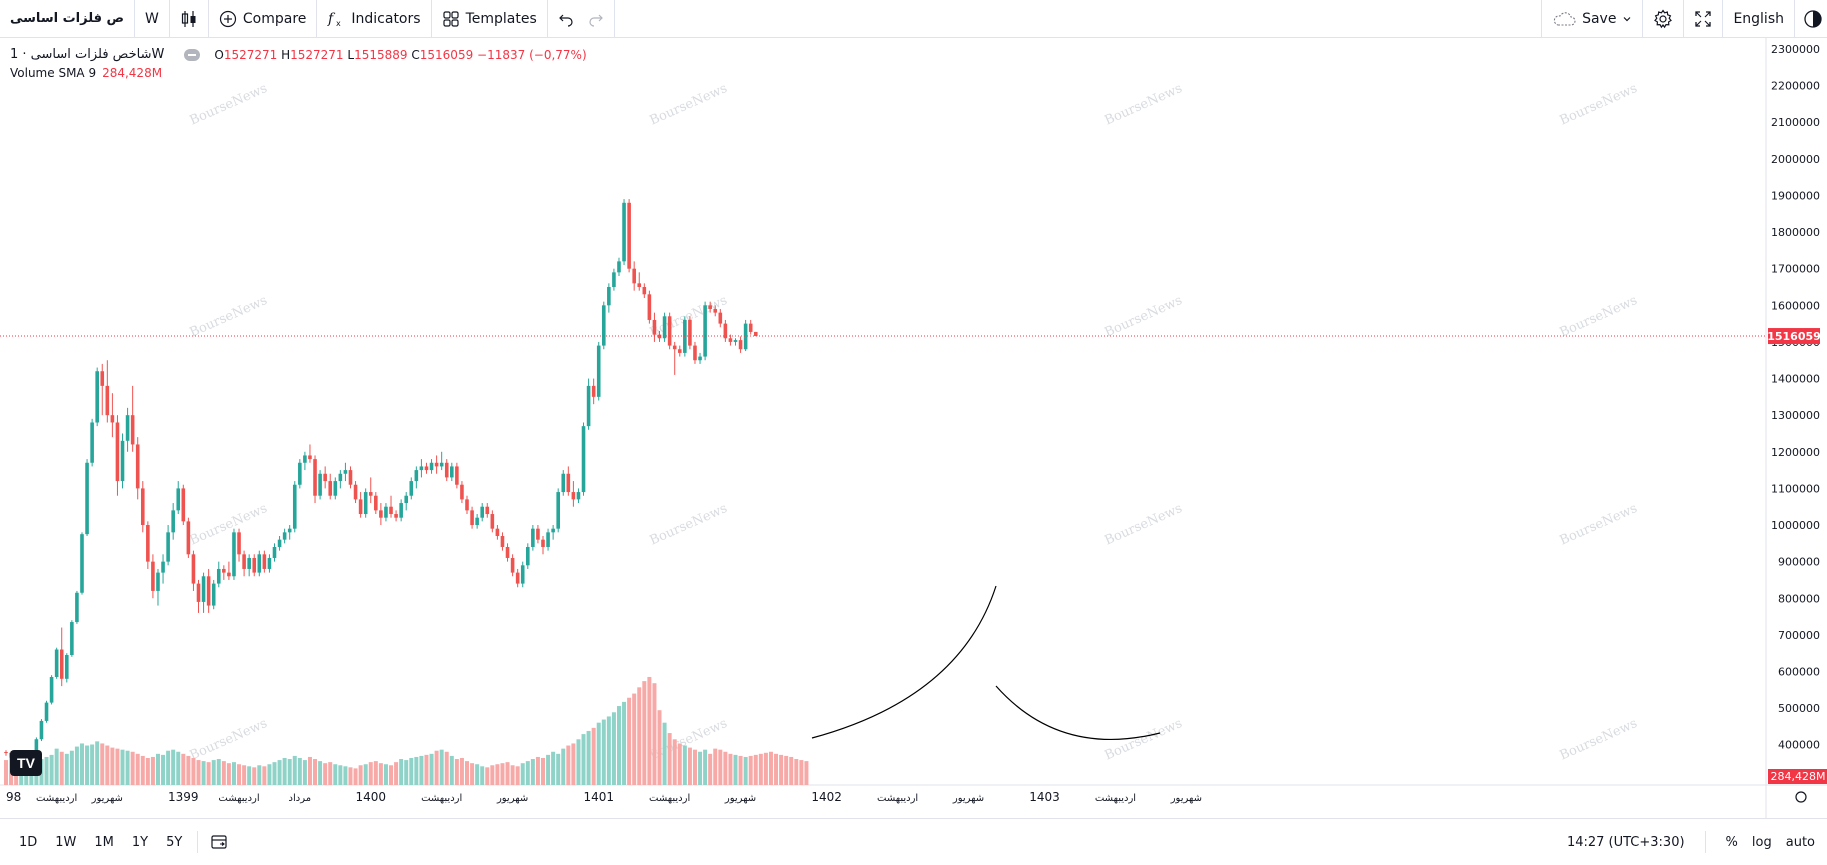 This screenshot has width=1827, height=865. I want to click on drawing-curve-up, so click(904, 662).